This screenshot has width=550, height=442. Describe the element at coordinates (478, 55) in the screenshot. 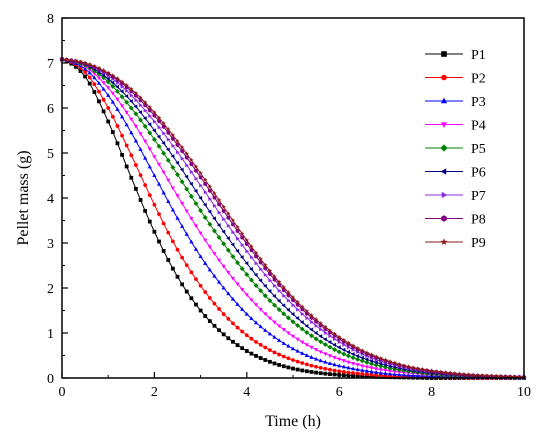

I see `legend-label: P1` at that location.